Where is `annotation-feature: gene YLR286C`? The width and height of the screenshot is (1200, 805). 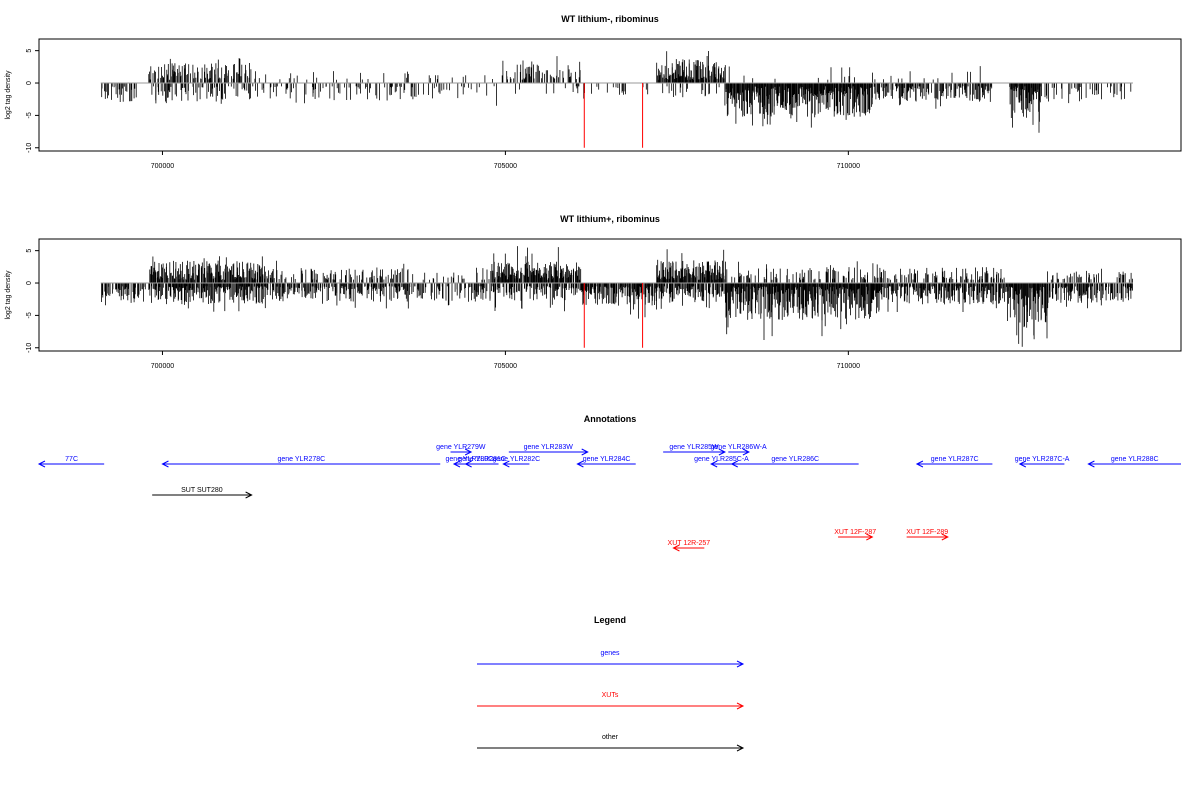 annotation-feature: gene YLR286C is located at coordinates (794, 462).